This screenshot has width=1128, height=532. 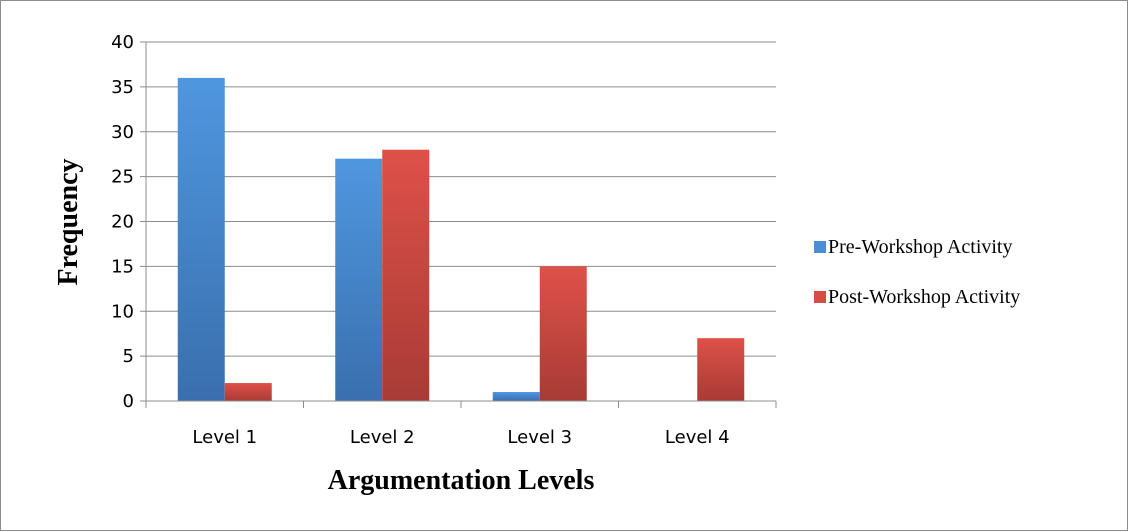 I want to click on legend-swatch-pre, so click(x=820, y=247).